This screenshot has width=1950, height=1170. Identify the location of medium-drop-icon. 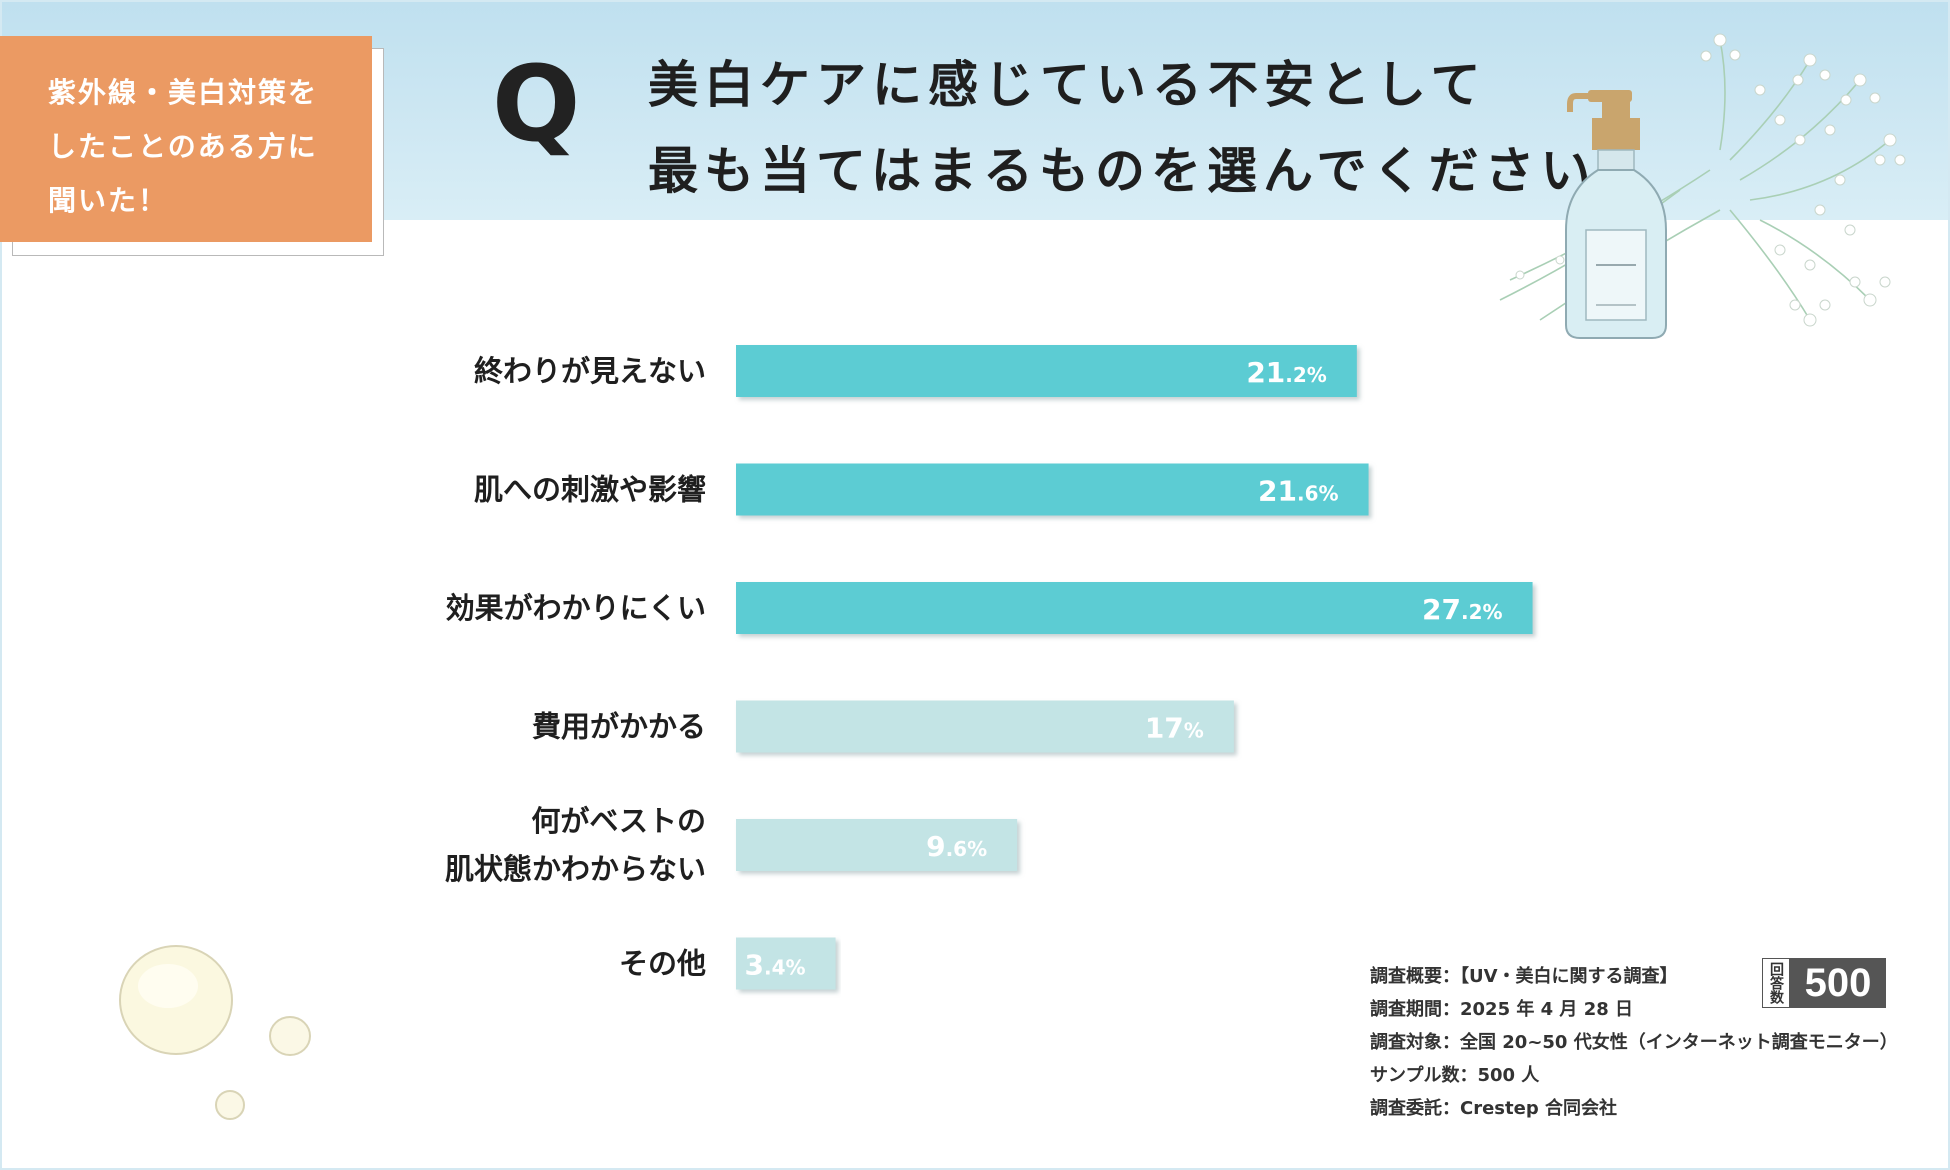
(290, 1036).